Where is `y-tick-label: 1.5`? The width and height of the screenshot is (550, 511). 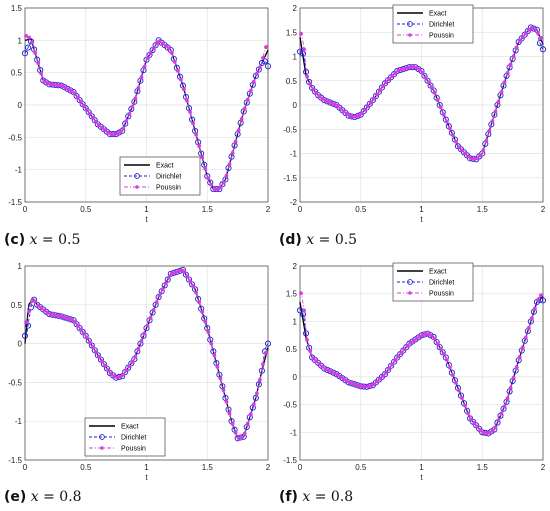
y-tick-label: 1.5 is located at coordinates (292, 294).